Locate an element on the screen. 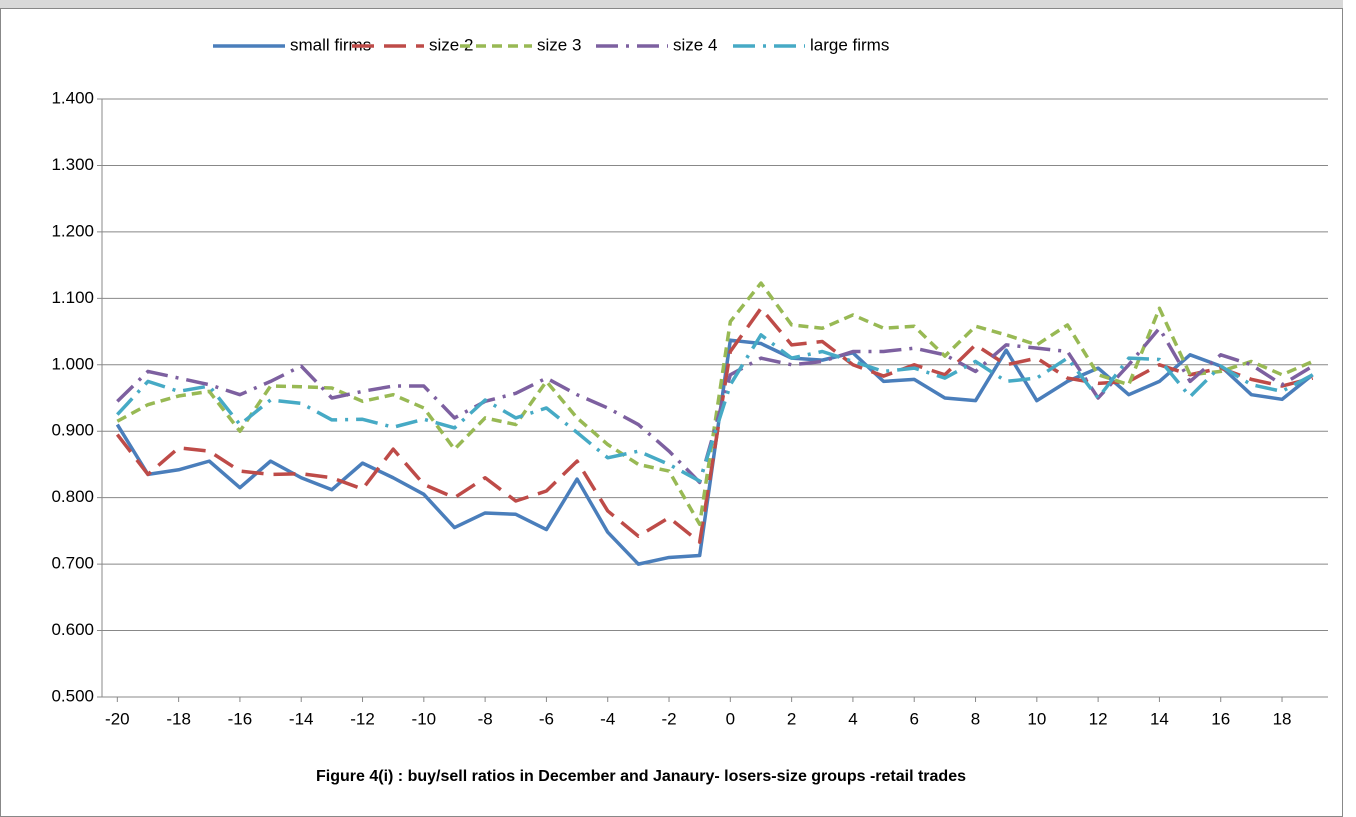 This screenshot has width=1356, height=817. legend-label: small firms is located at coordinates (330, 44).